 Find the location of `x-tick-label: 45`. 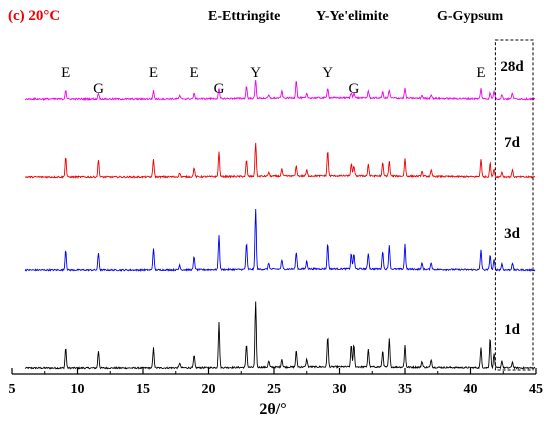

x-tick-label: 45 is located at coordinates (536, 389).